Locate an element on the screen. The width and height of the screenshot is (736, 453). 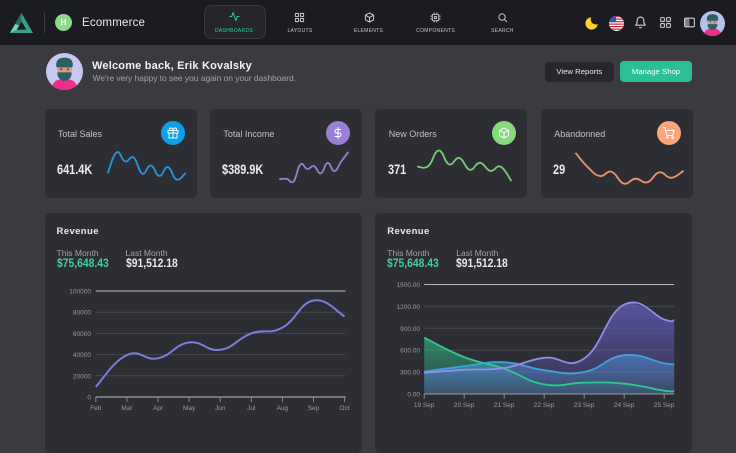
svg-text: May is located at coordinates (188, 408).